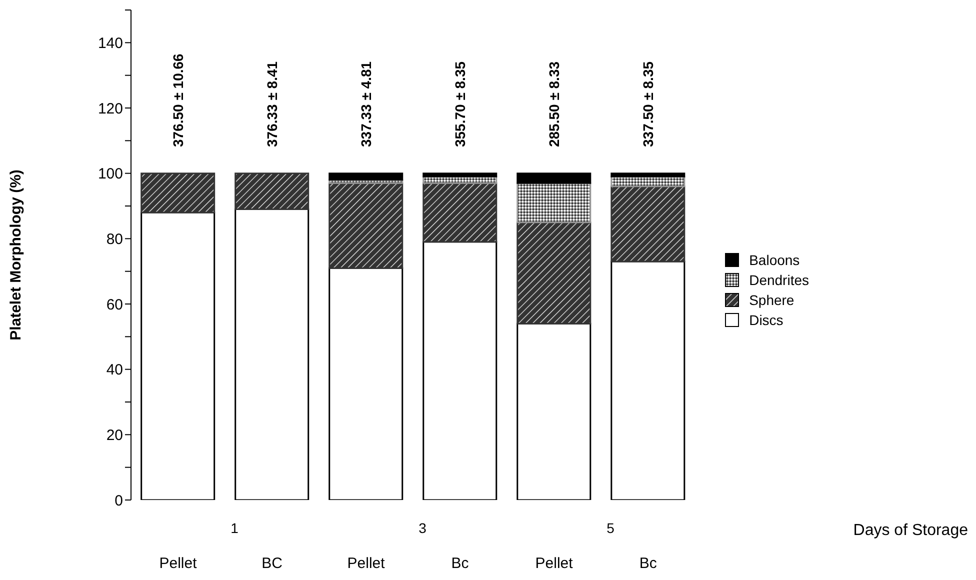 This screenshot has height=580, width=976. Describe the element at coordinates (110, 109) in the screenshot. I see `y-tick-label: 120` at that location.